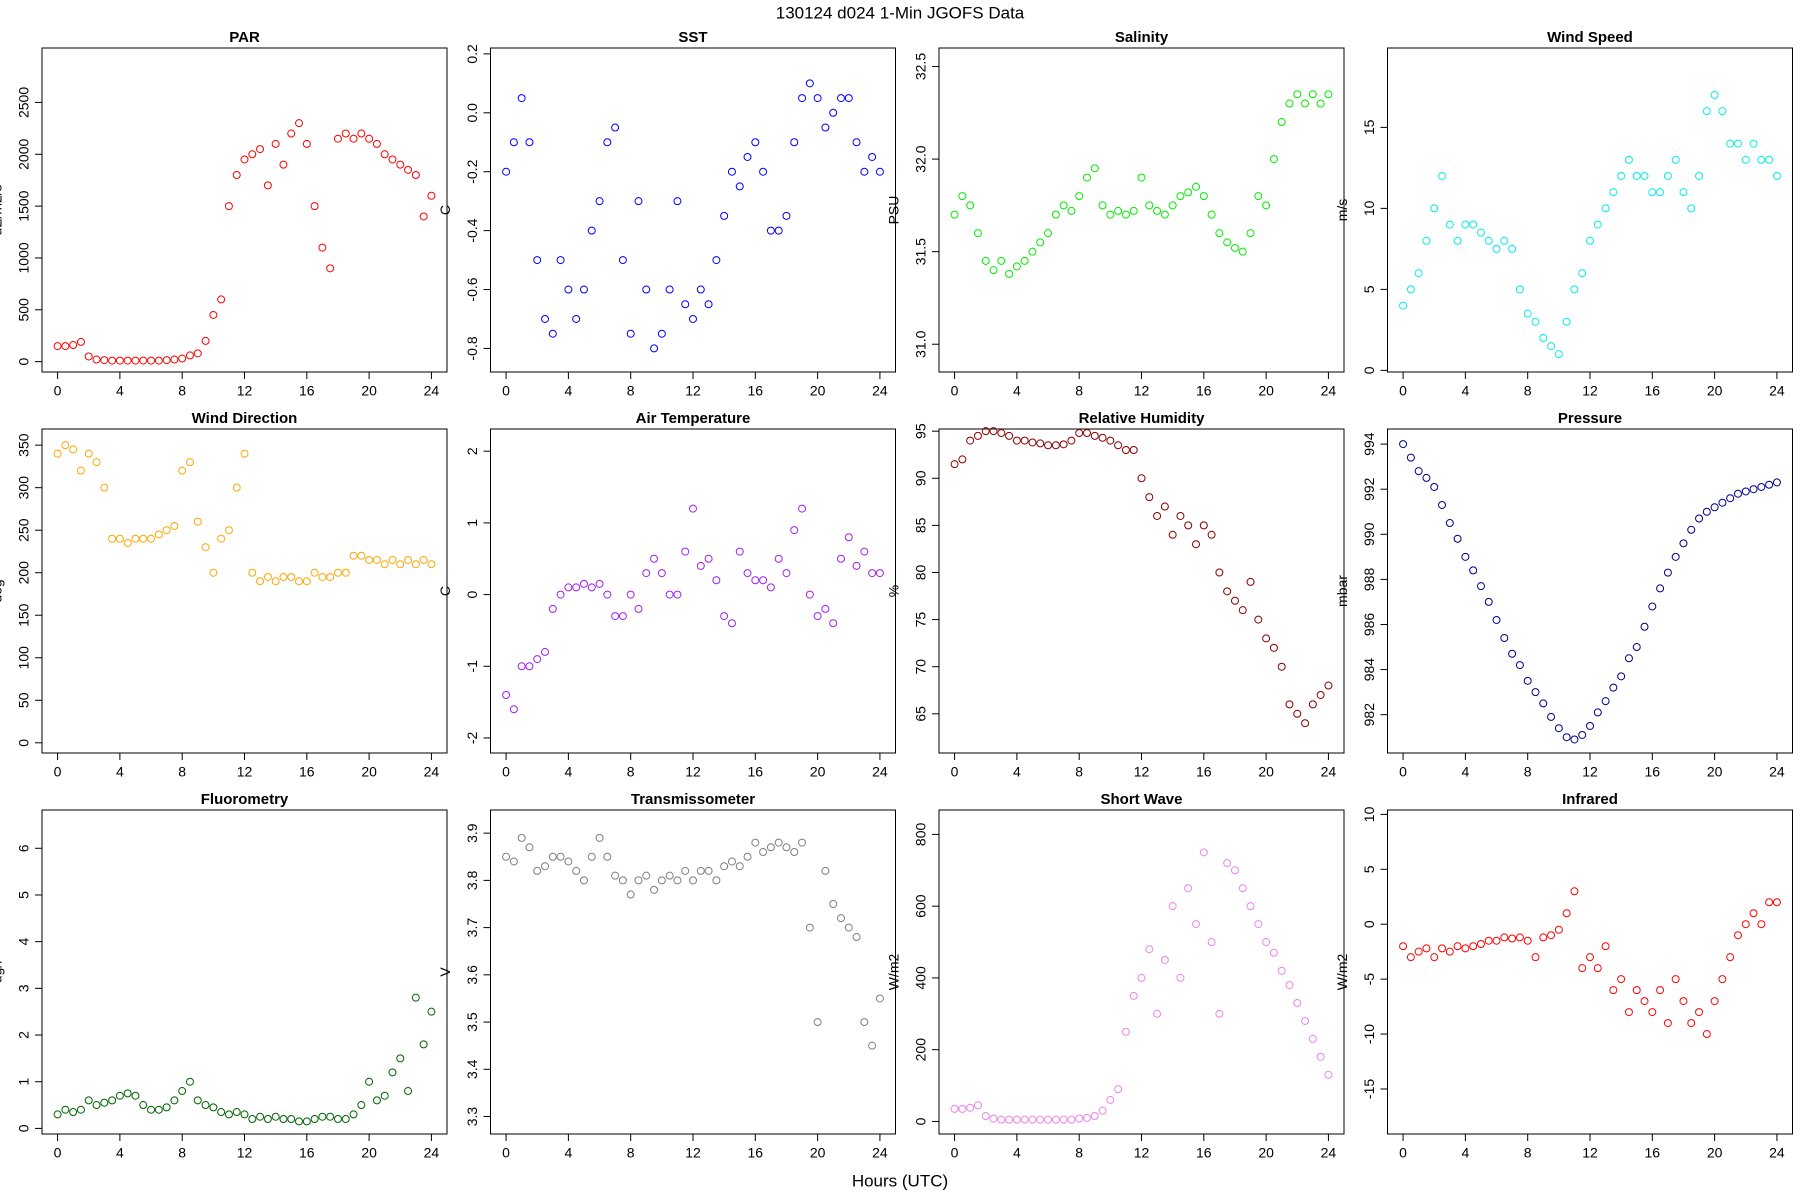 Image resolution: width=1800 pixels, height=1200 pixels. I want to click on y-tick-label: 988, so click(1369, 579).